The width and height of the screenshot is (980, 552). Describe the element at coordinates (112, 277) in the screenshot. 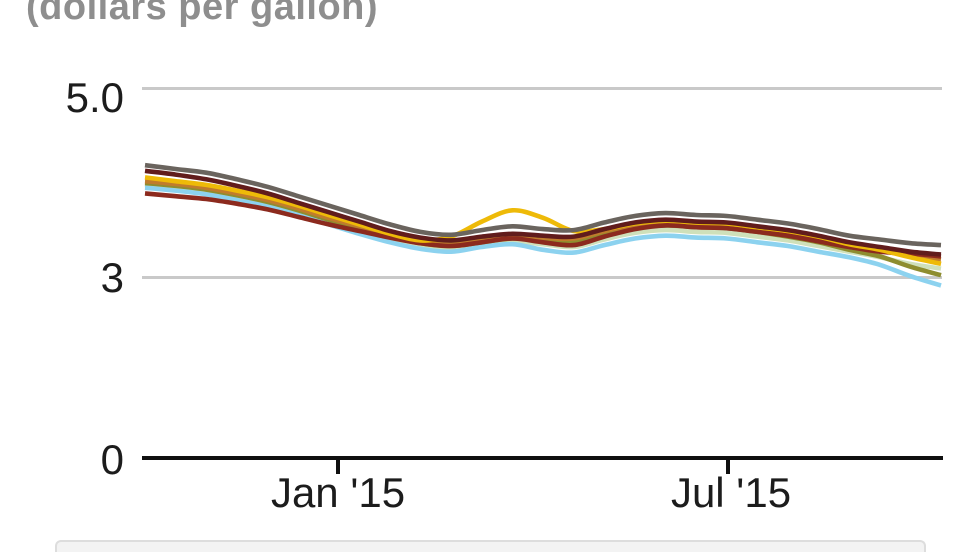

I see `y-axis-tick-label-3: 3` at that location.